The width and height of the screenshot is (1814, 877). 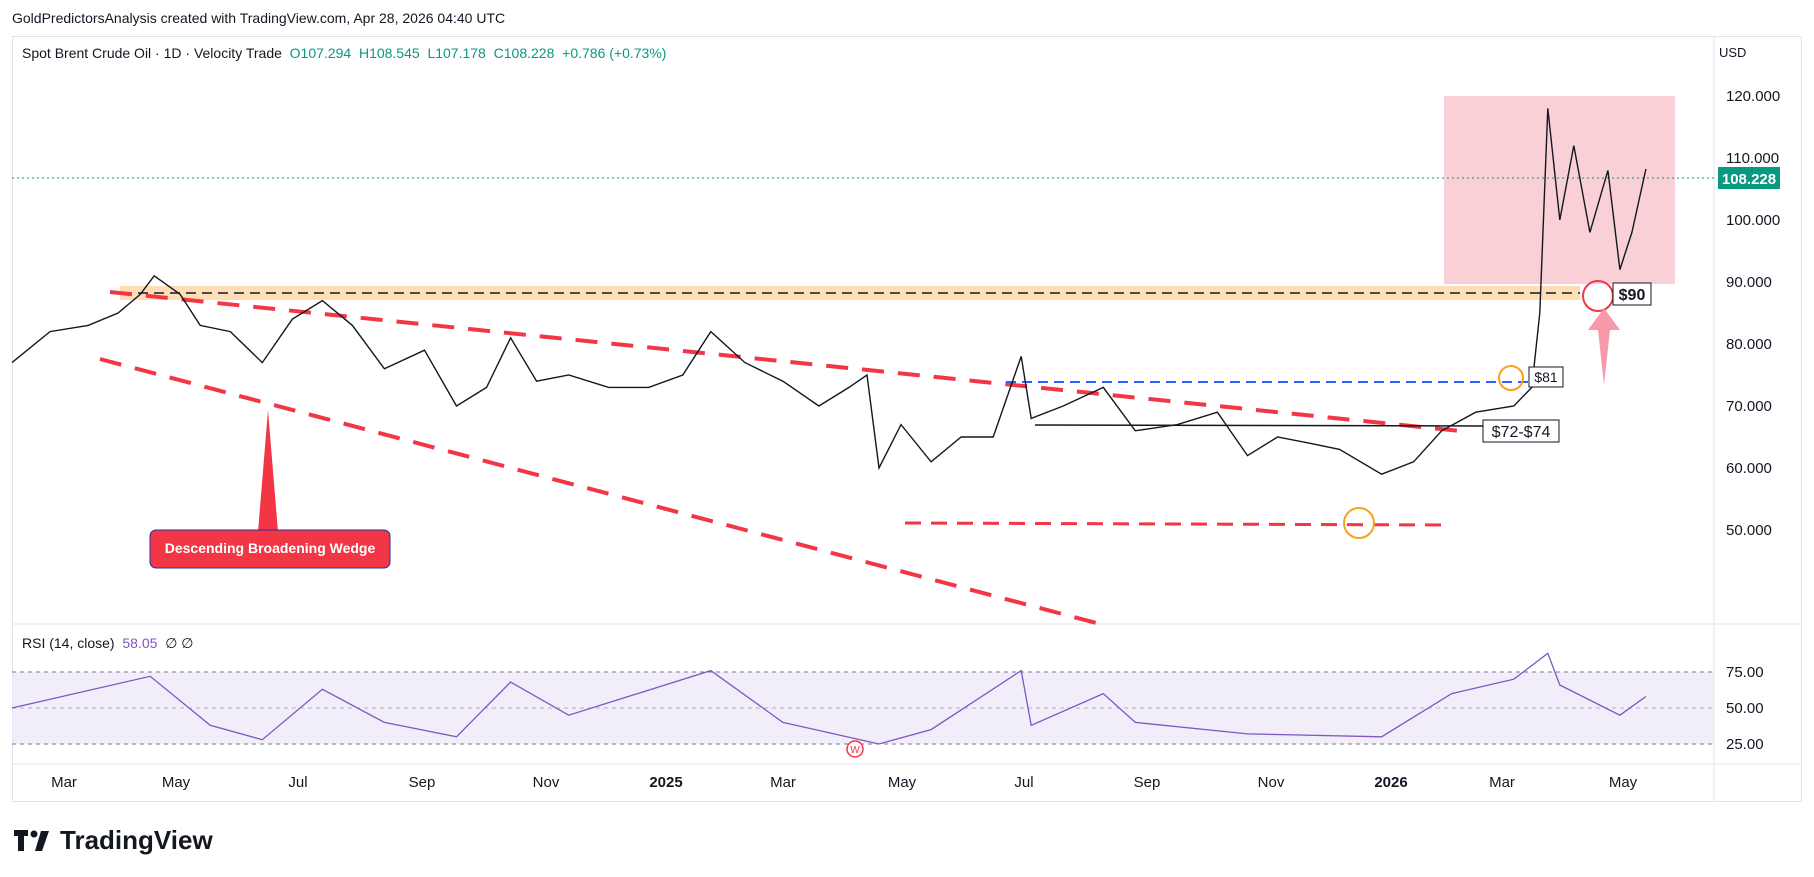 What do you see at coordinates (179, 643) in the screenshot?
I see `rsi-extra: ∅ ∅` at bounding box center [179, 643].